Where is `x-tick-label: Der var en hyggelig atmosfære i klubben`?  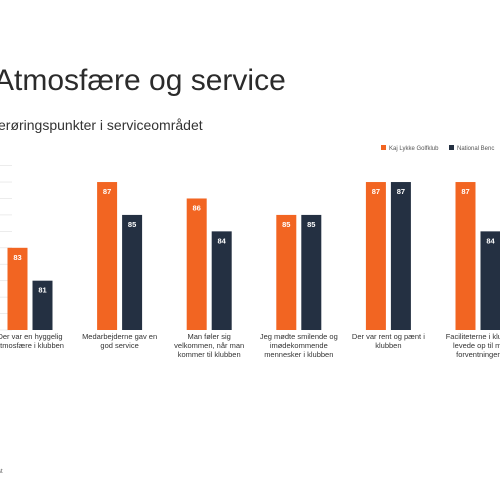 x-tick-label: Der var en hyggelig atmosfære i klubben is located at coordinates (32, 341).